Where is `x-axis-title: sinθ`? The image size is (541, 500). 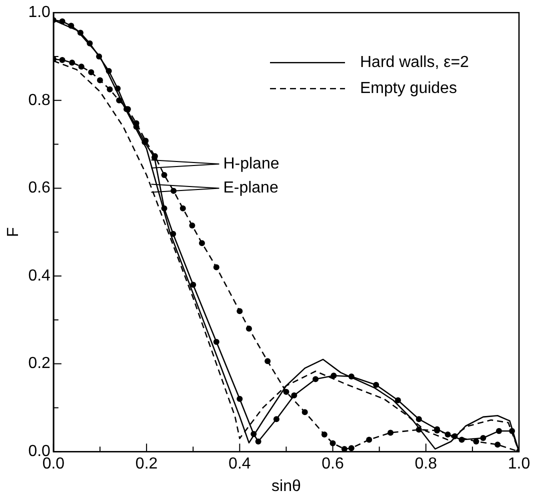 x-axis-title: sinθ is located at coordinates (286, 486).